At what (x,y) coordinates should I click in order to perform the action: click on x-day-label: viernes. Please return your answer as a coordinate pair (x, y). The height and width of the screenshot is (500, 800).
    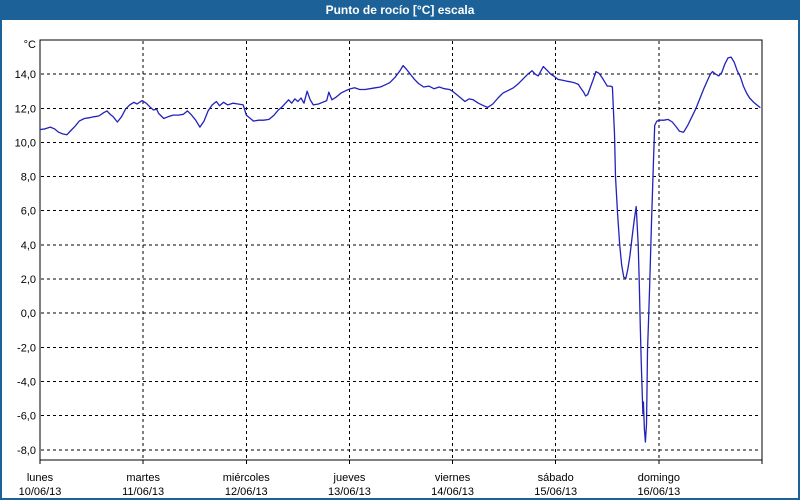
    Looking at the image, I should click on (453, 478).